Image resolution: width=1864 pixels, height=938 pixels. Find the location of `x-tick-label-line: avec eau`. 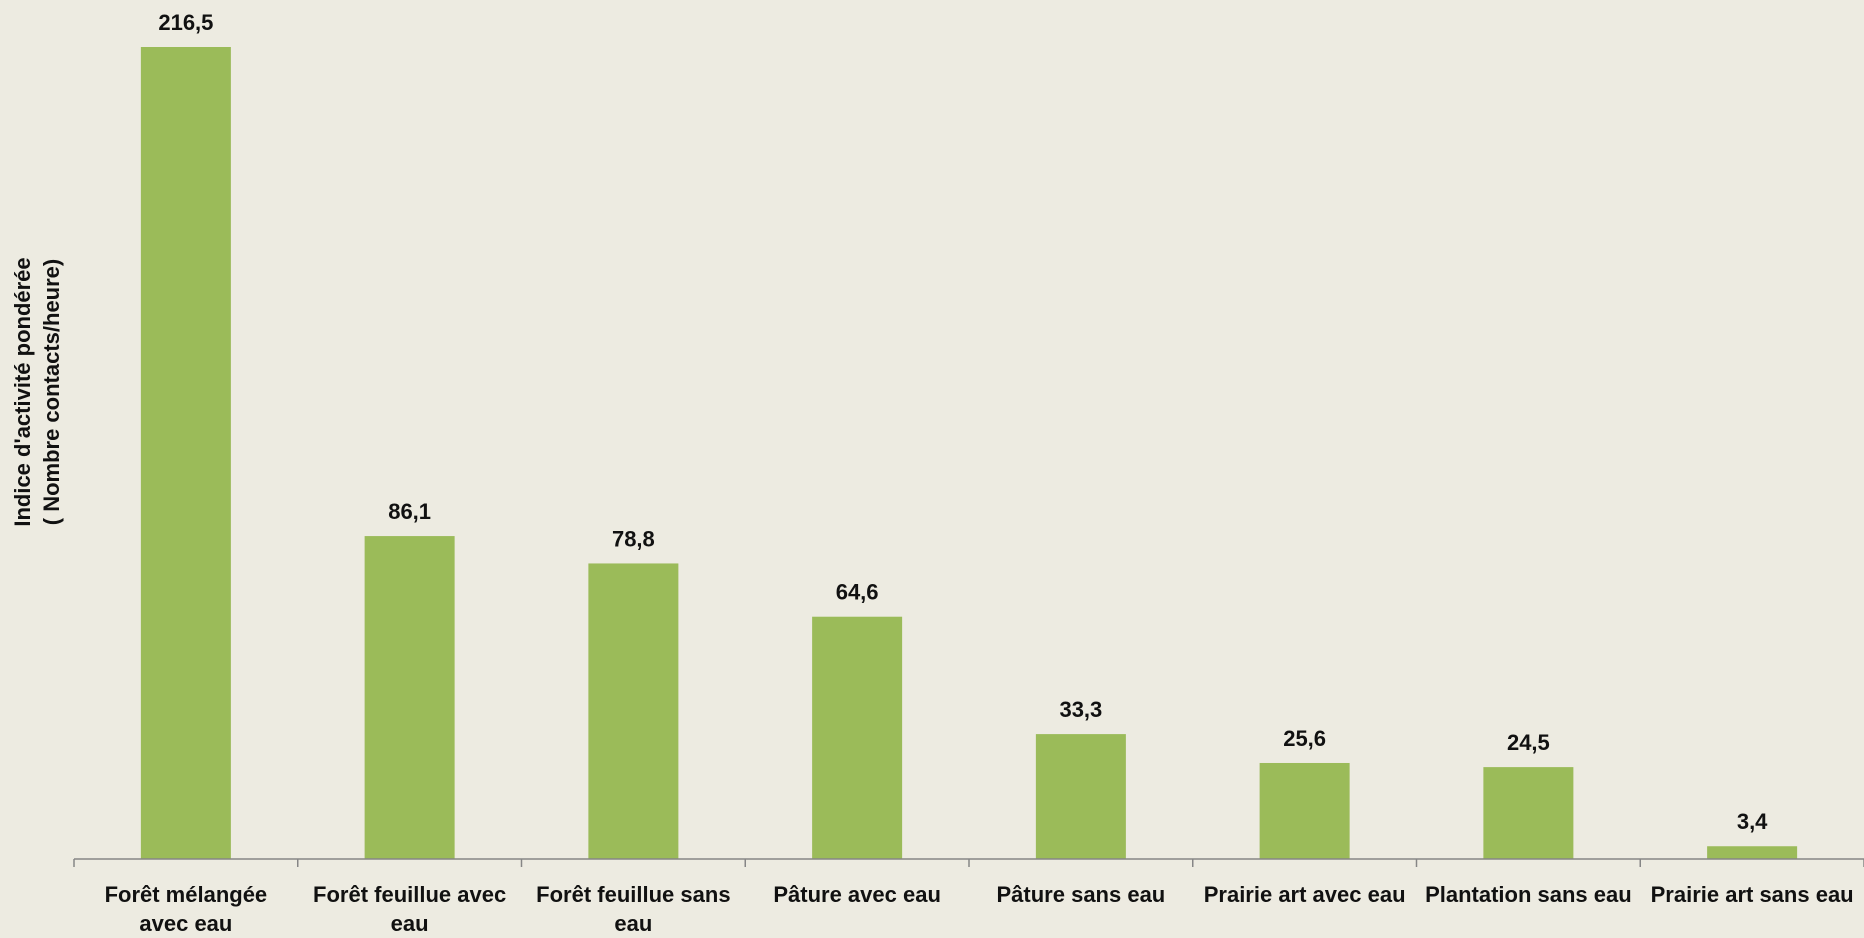

x-tick-label-line: avec eau is located at coordinates (185, 923).